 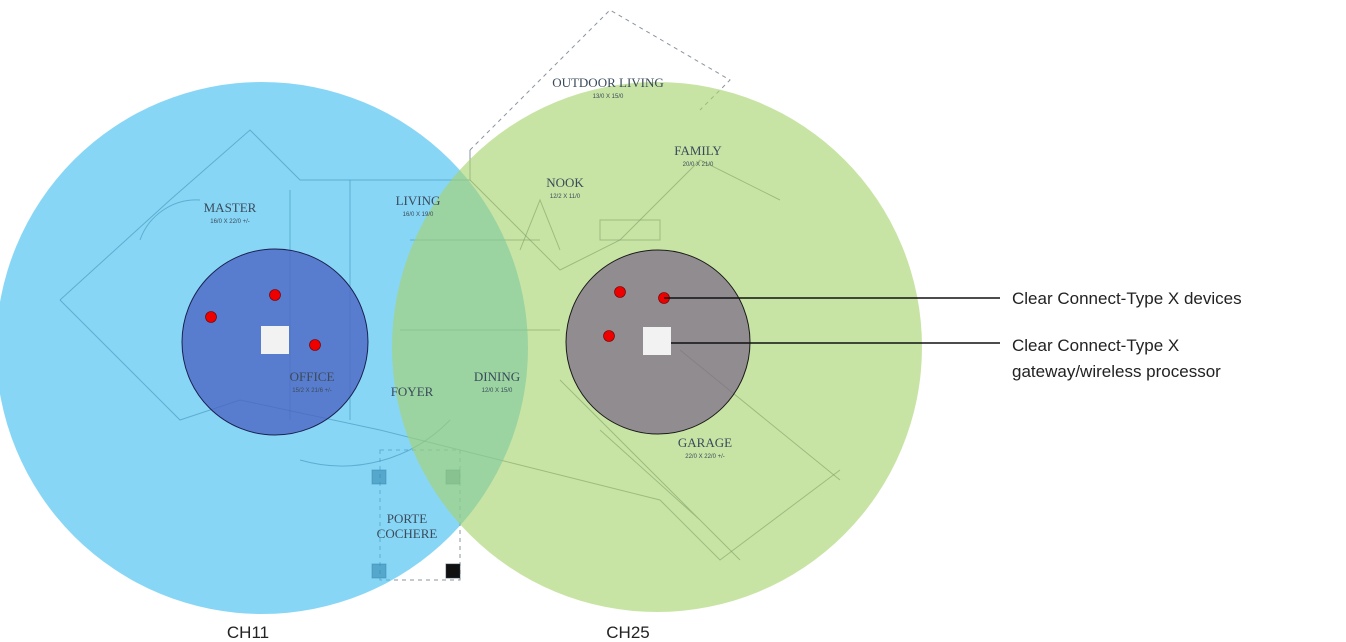 I want to click on room-name: NOOK, so click(x=565, y=182).